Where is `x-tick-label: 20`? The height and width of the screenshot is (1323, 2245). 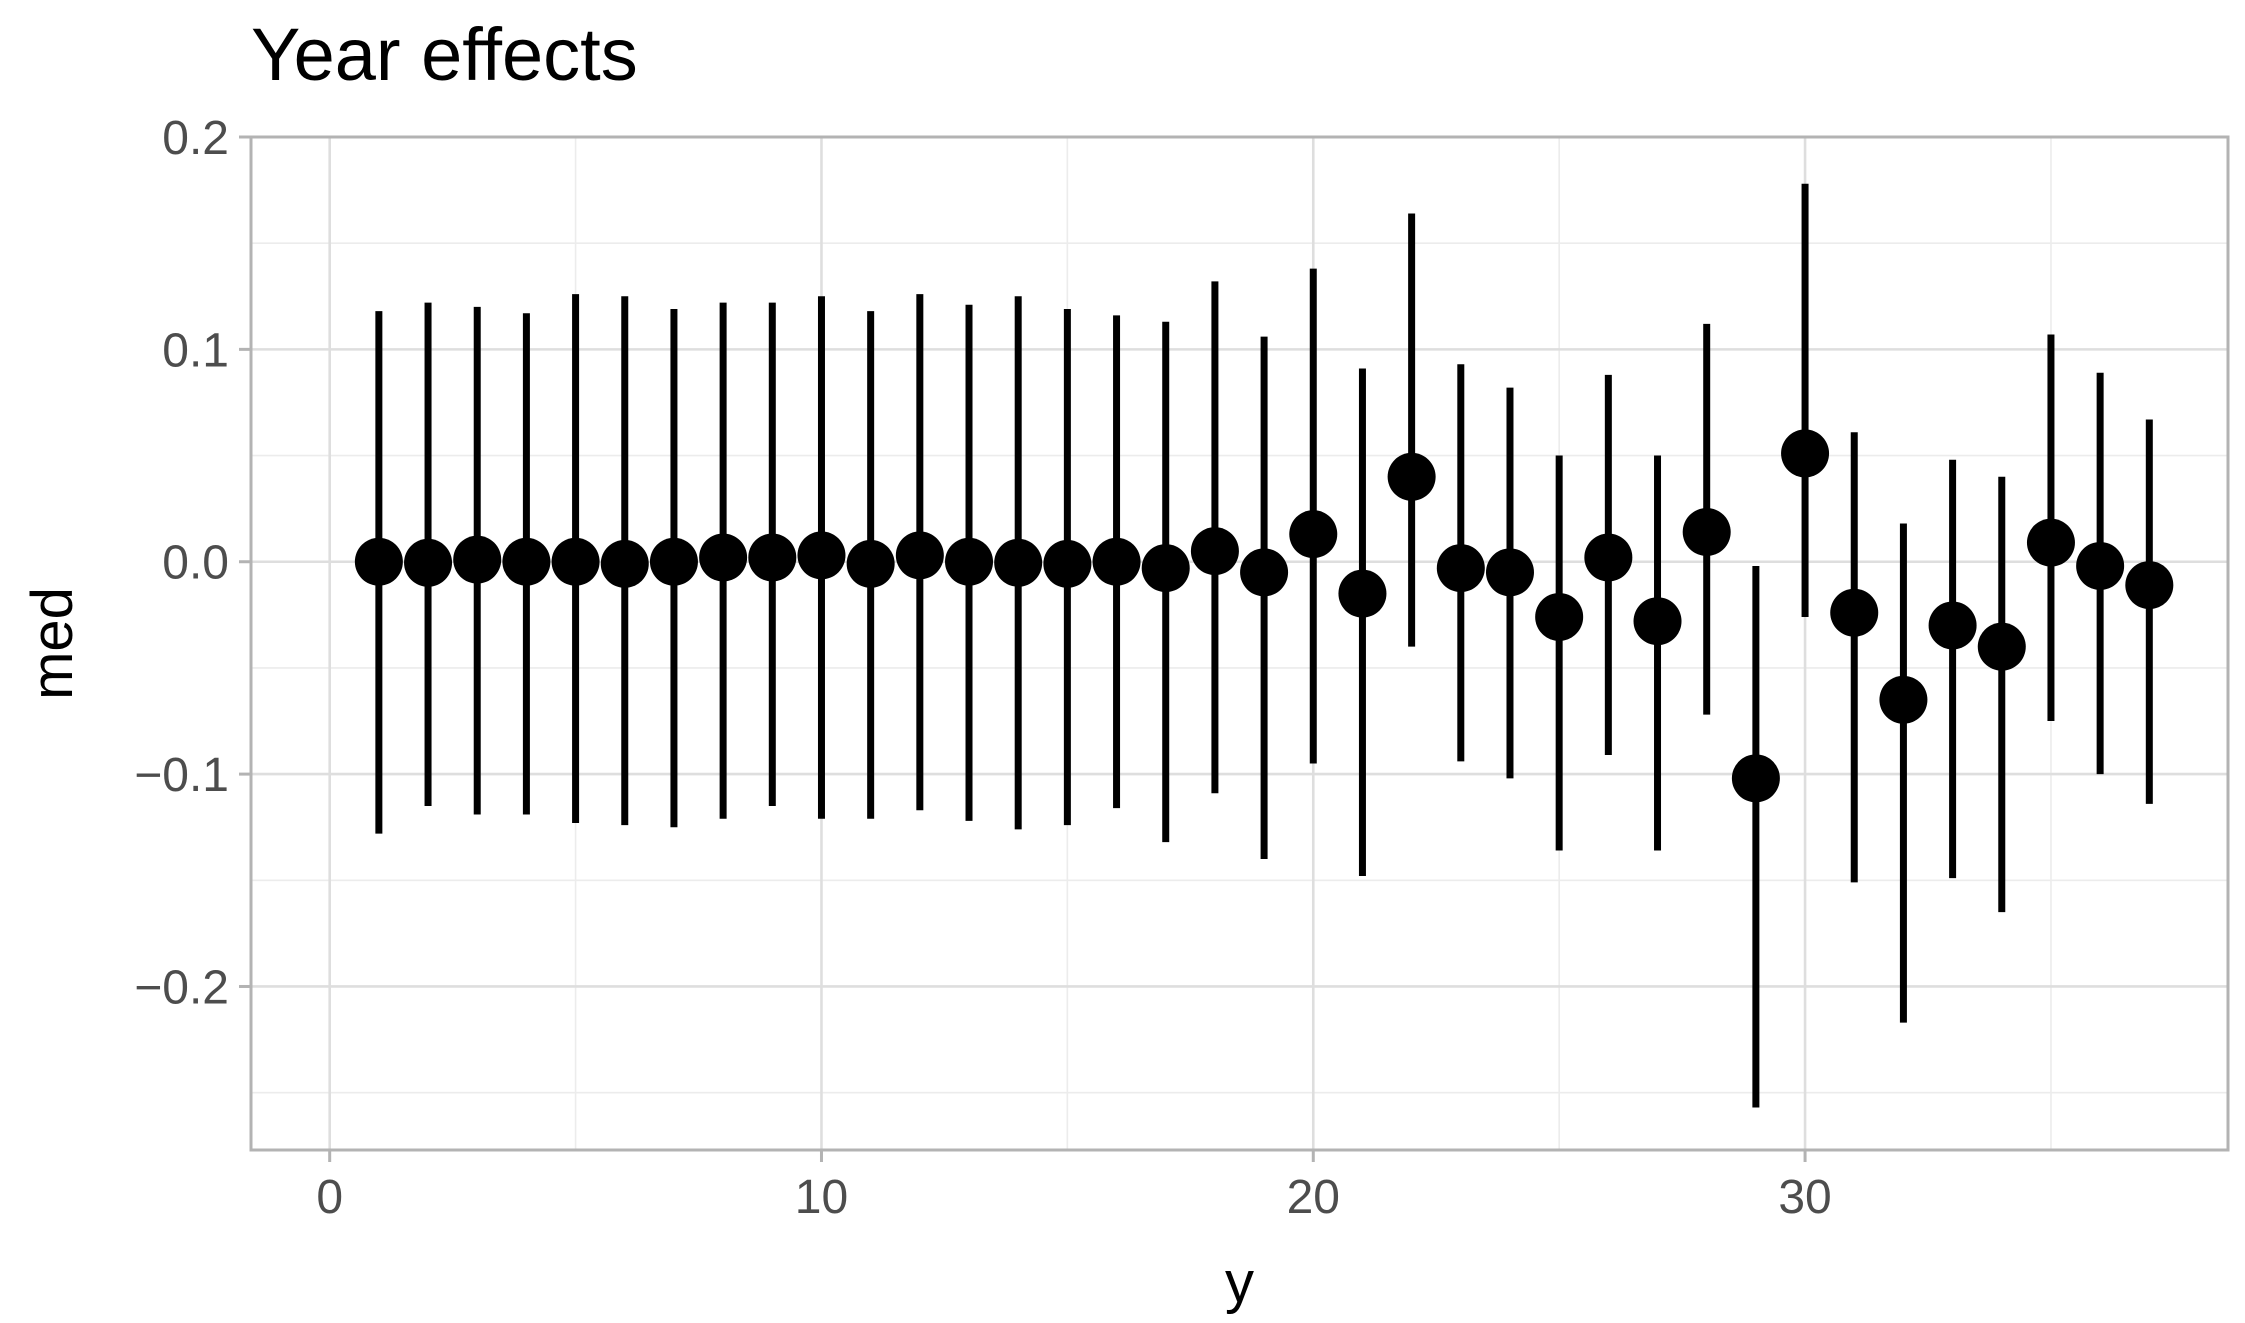 x-tick-label: 20 is located at coordinates (1313, 1197).